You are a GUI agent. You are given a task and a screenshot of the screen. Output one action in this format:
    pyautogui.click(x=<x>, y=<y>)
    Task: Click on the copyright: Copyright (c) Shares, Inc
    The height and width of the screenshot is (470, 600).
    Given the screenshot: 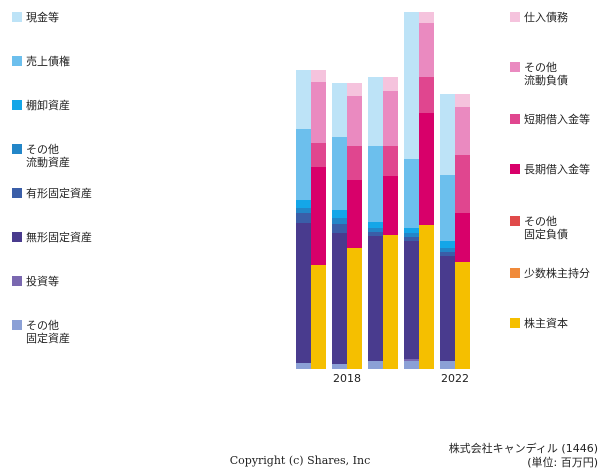 What is the action you would take?
    pyautogui.click(x=300, y=460)
    